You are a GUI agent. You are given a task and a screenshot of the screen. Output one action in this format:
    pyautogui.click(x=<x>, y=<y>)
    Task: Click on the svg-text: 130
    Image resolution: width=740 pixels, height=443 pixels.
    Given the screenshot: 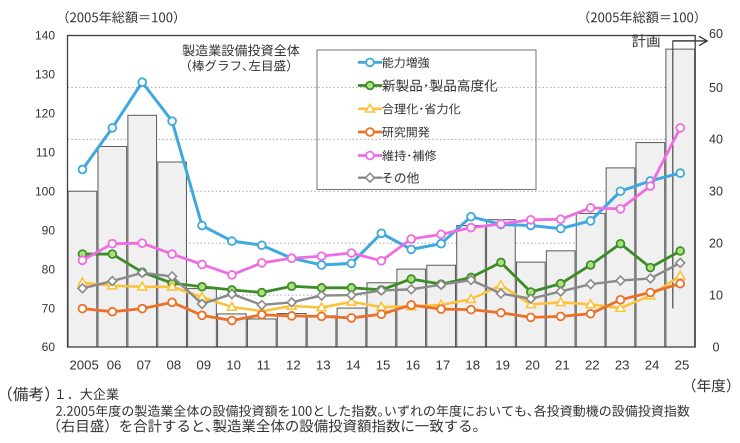 What is the action you would take?
    pyautogui.click(x=45, y=75)
    